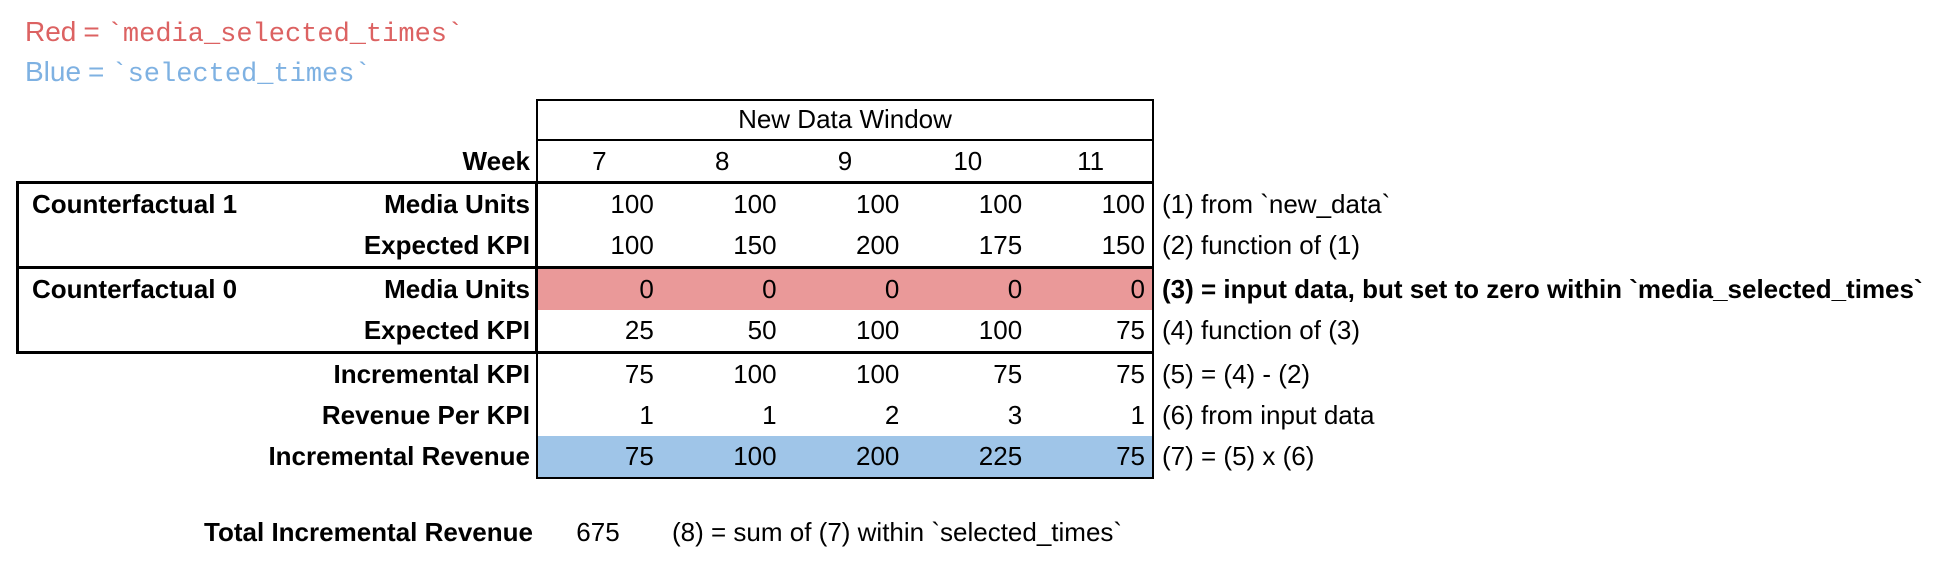  I want to click on group-label-counterfactual-0: Counterfactual 0, so click(135, 289).